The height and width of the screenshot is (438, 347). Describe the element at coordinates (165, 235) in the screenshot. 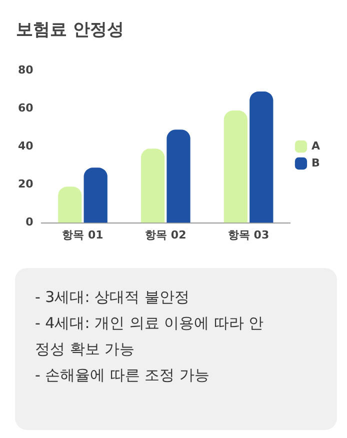

I see `x-tick-label: 항목 02` at that location.